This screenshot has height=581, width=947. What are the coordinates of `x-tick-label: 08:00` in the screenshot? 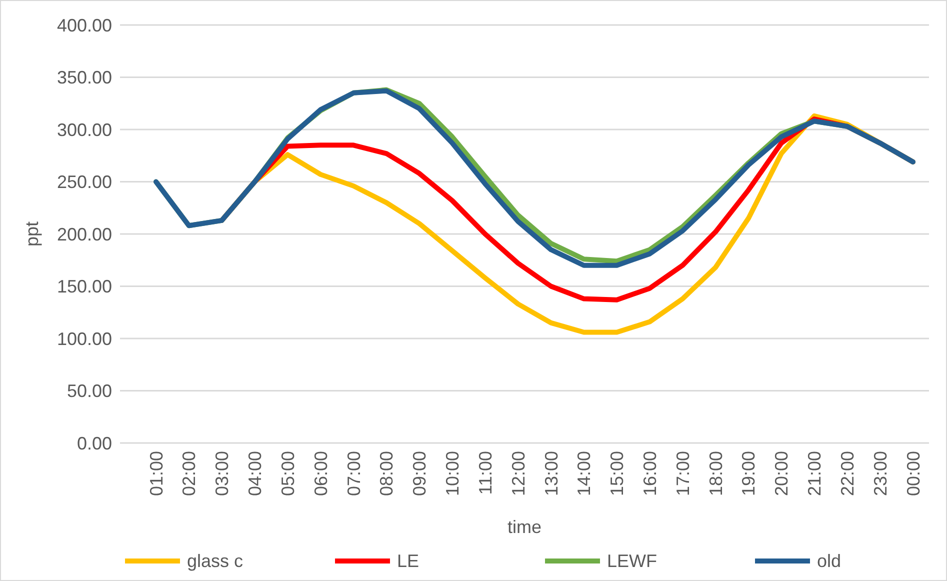 It's located at (386, 473).